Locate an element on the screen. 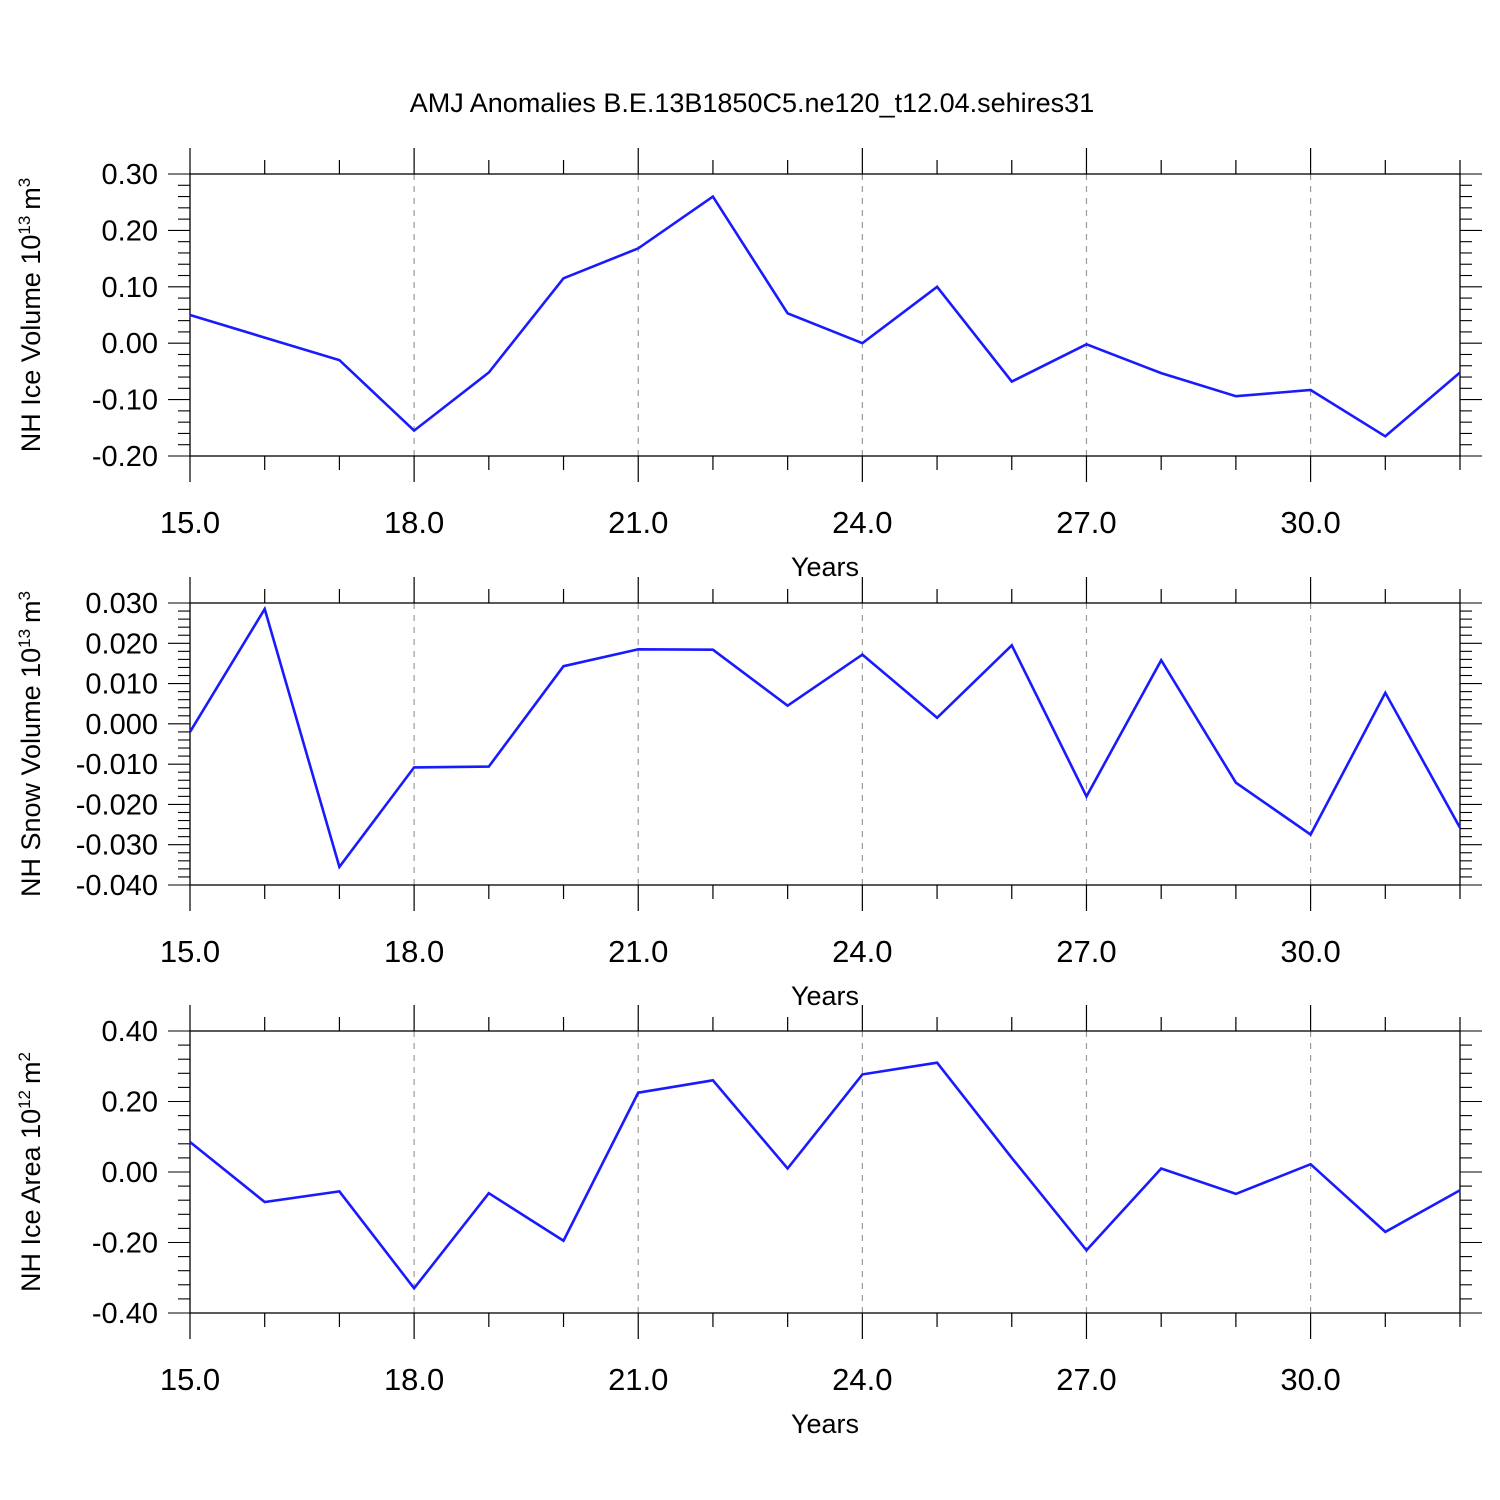  y-tick-label: 0.010 is located at coordinates (121, 685).